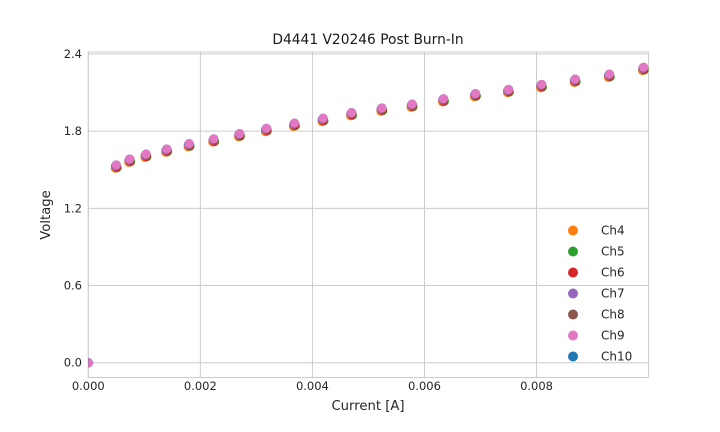  Describe the element at coordinates (73, 131) in the screenshot. I see `y-tick-label-1.8: 1.8` at that location.